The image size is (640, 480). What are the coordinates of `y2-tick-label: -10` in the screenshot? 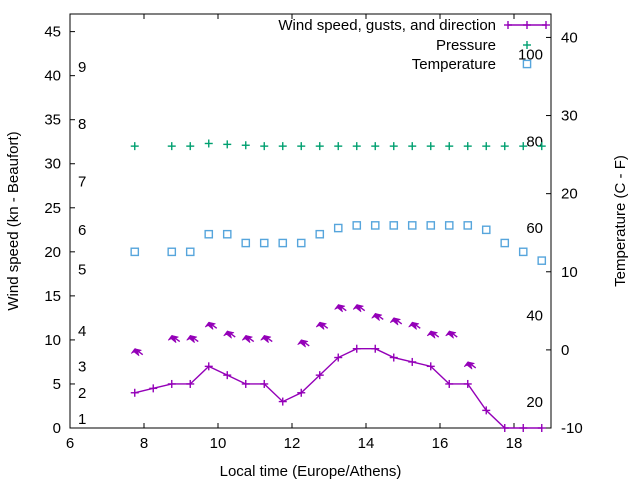 It's located at (572, 428).